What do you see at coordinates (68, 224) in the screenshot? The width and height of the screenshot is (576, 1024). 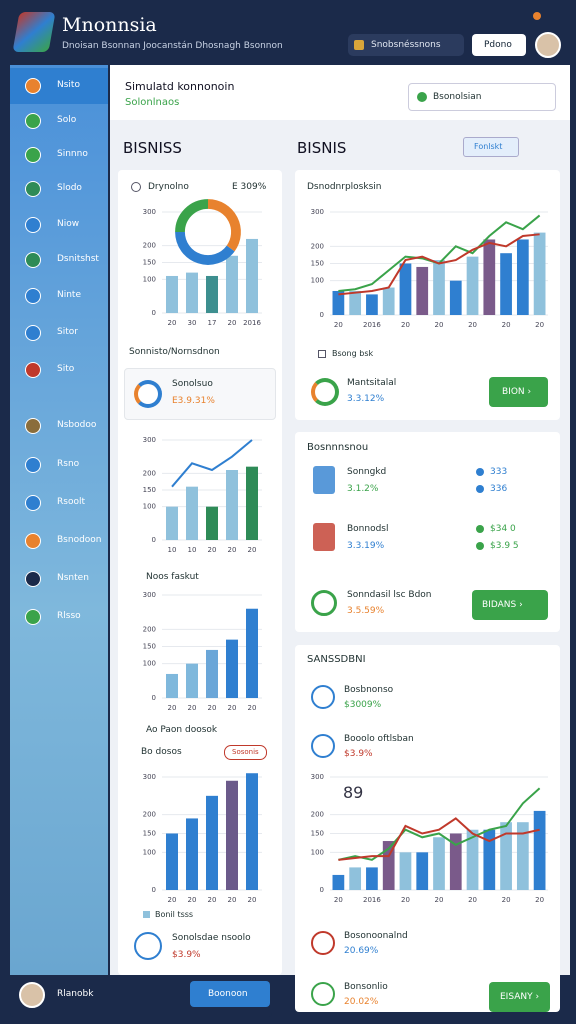 I see `nav-item: Niow` at bounding box center [68, 224].